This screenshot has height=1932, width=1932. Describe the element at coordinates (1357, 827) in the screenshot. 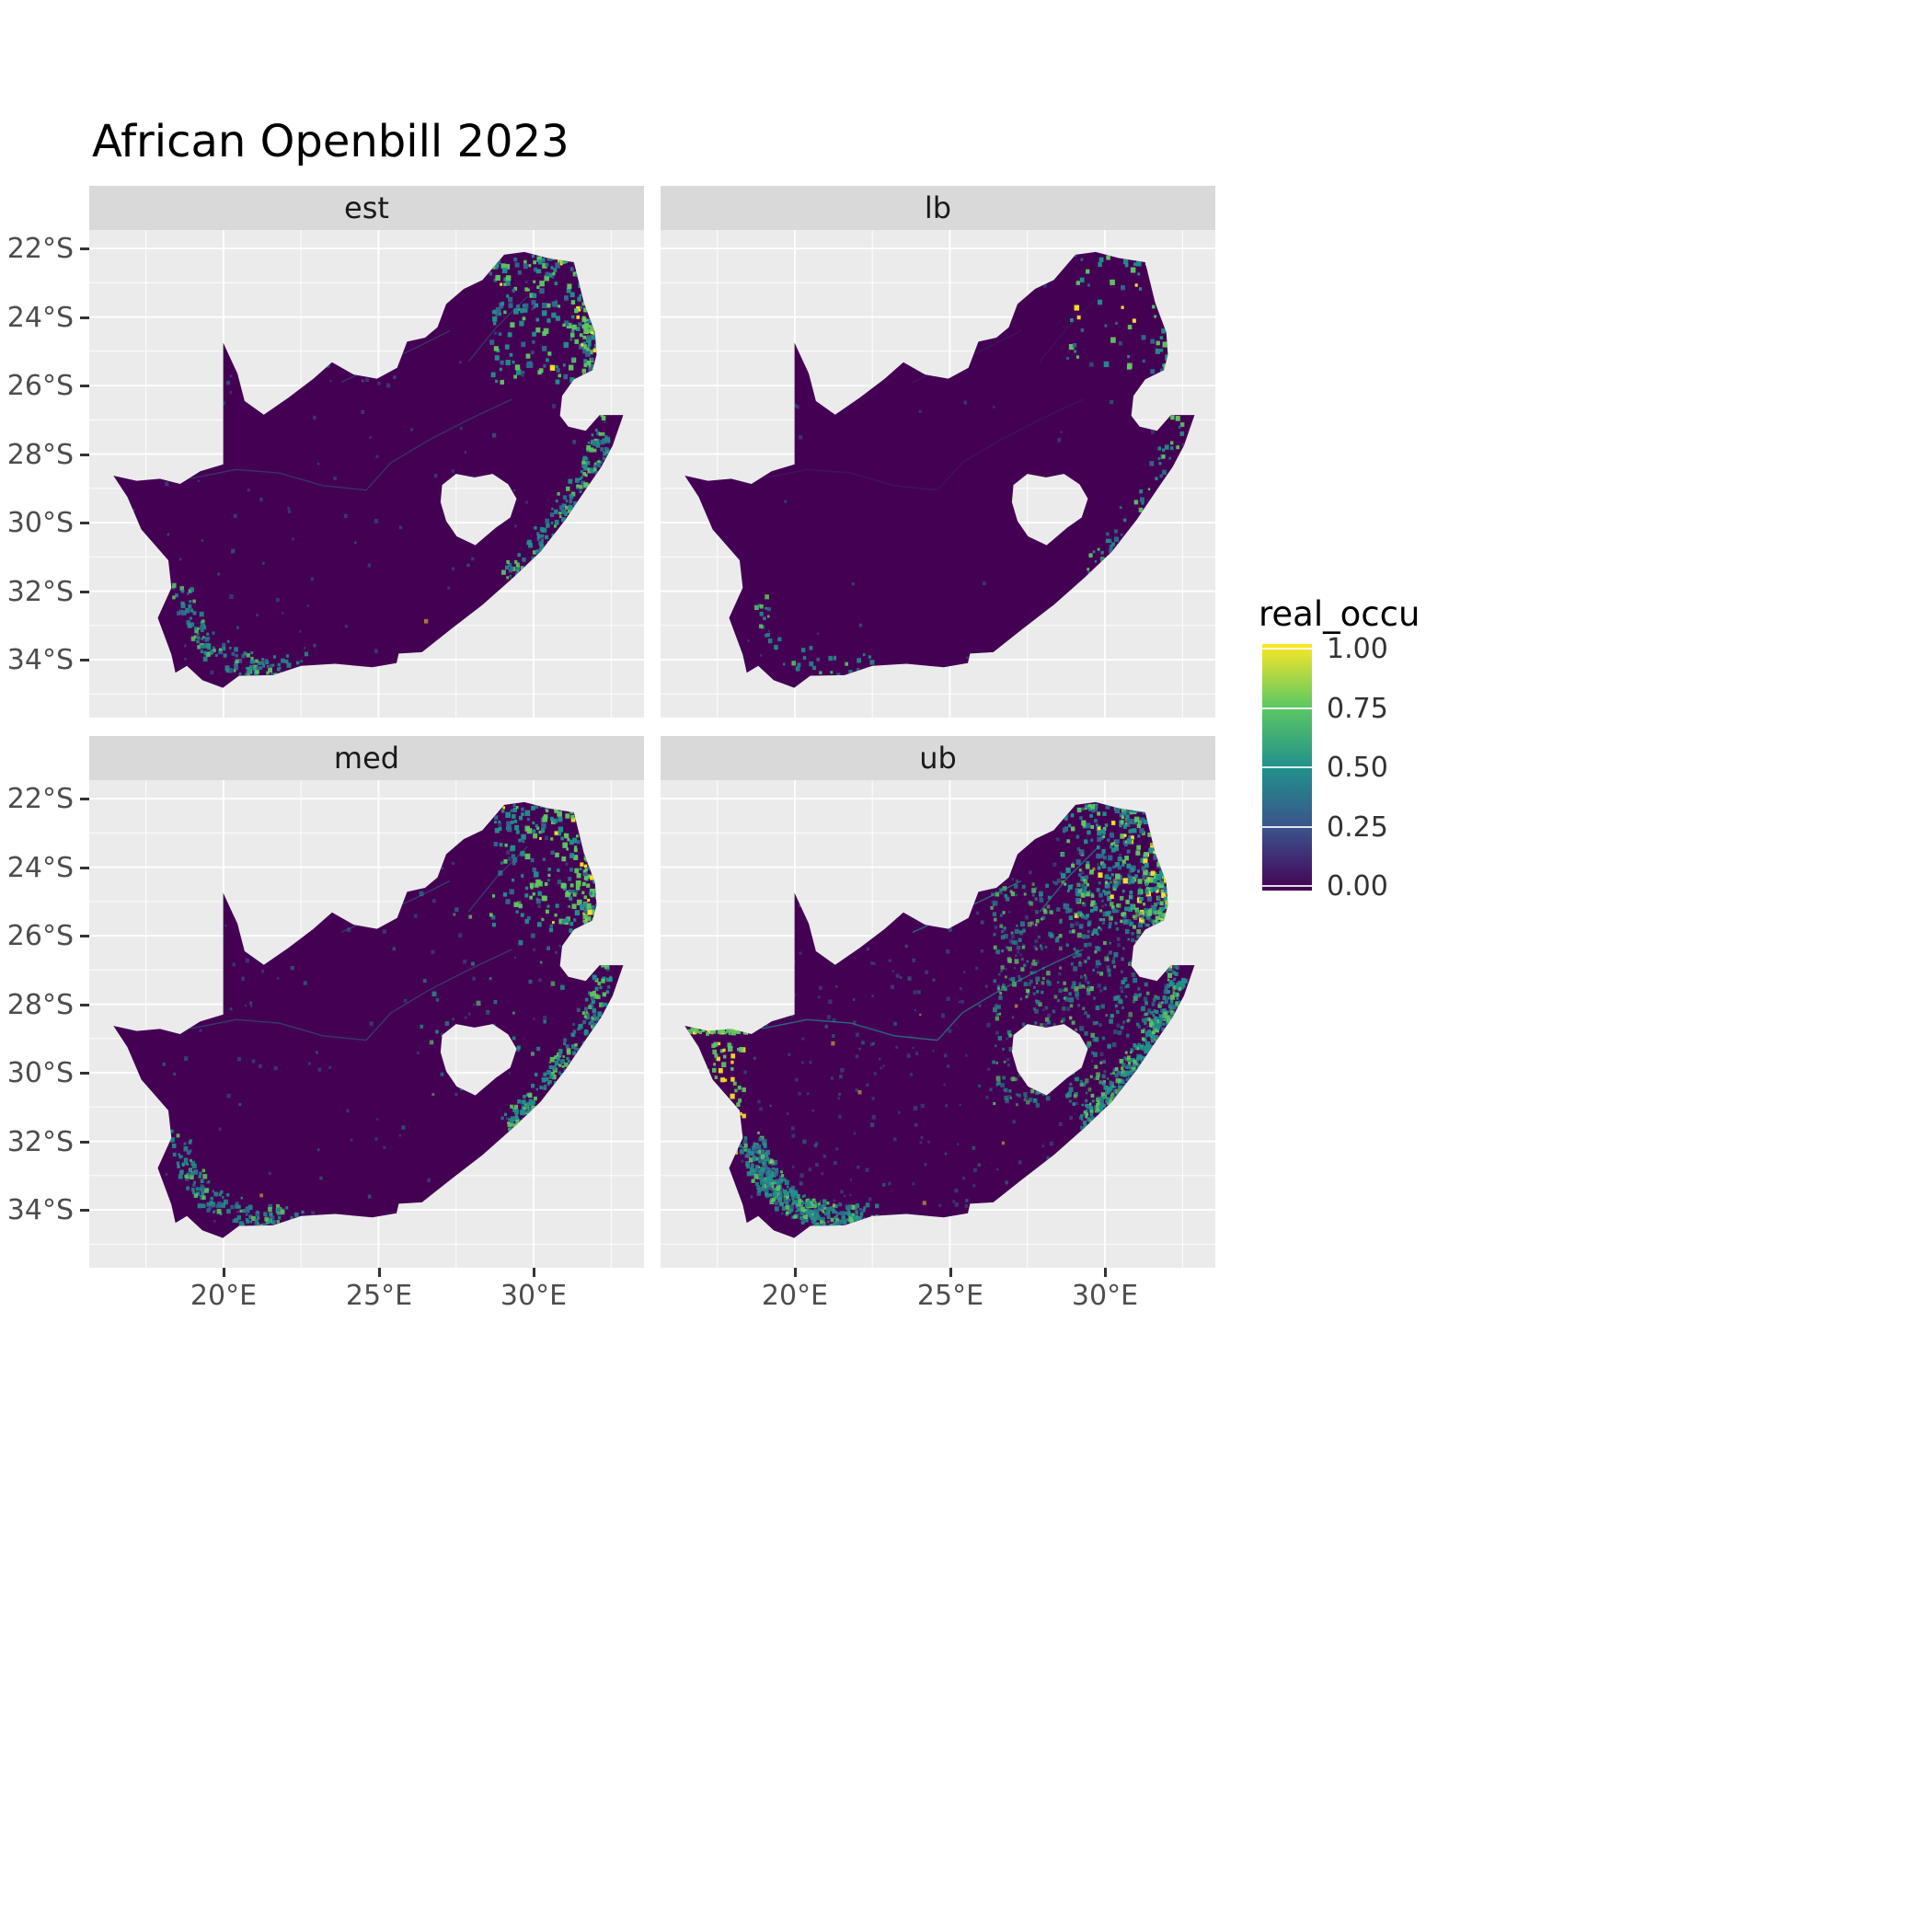

I see `legend-tick-label: 0.25` at that location.